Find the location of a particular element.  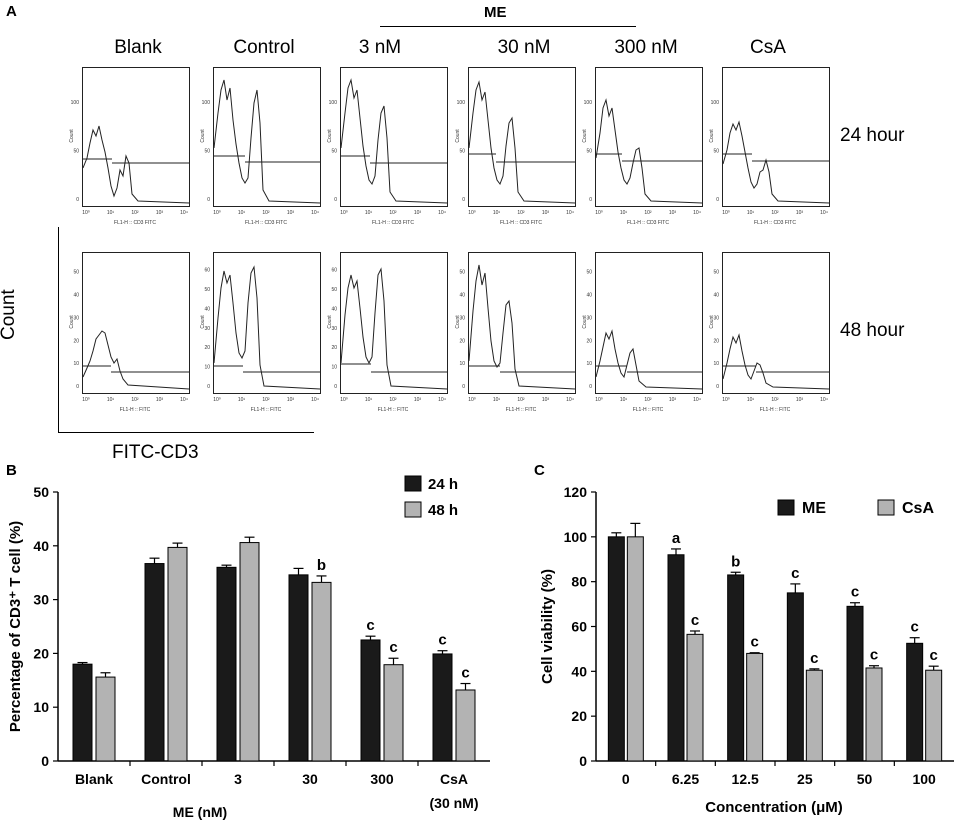

axis-frame-bottom is located at coordinates (186, 432).